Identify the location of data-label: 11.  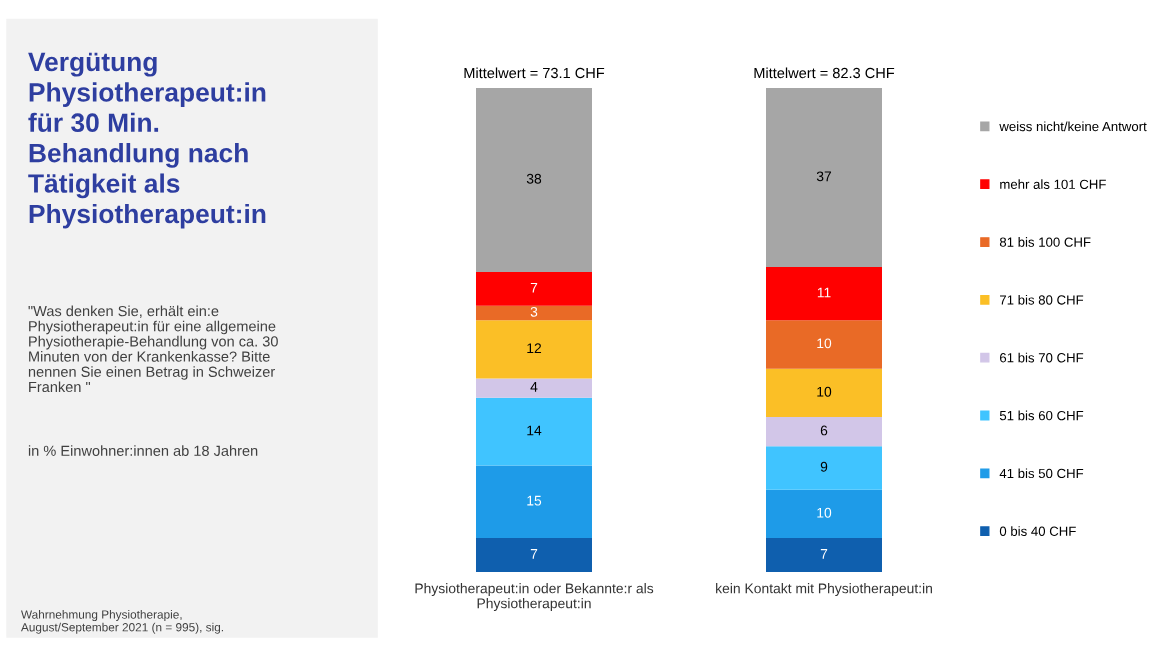
(824, 292).